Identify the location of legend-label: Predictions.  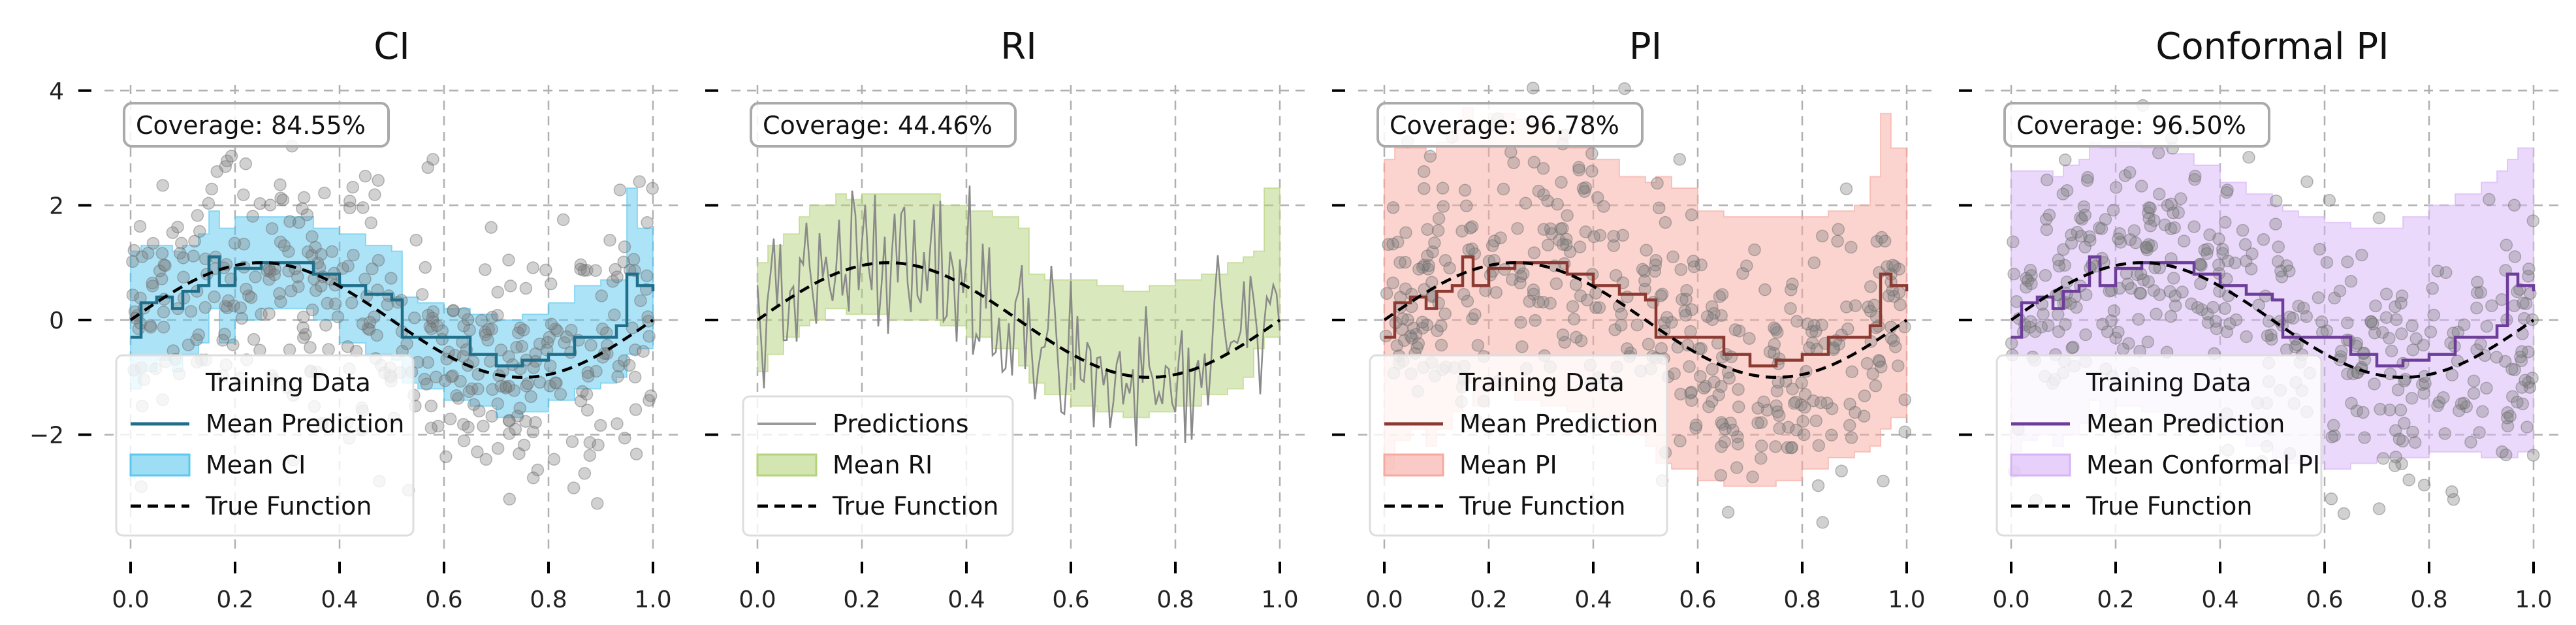
(901, 423).